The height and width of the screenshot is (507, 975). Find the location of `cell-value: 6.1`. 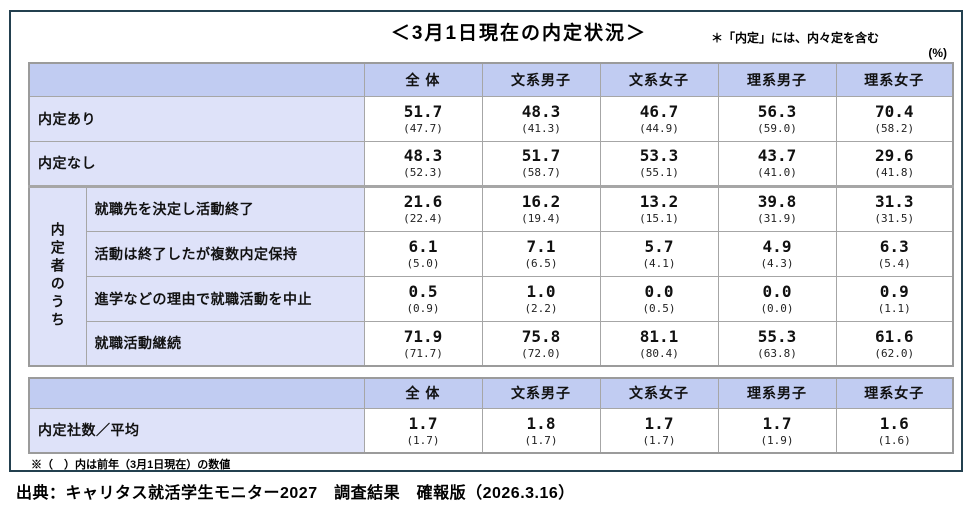

cell-value: 6.1 is located at coordinates (423, 246).